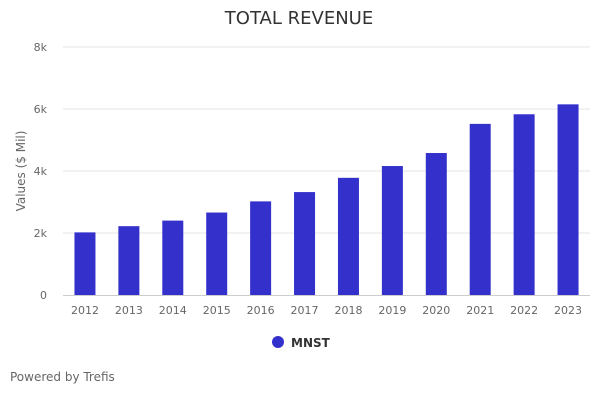 The width and height of the screenshot is (600, 404). I want to click on bar-2017, so click(305, 243).